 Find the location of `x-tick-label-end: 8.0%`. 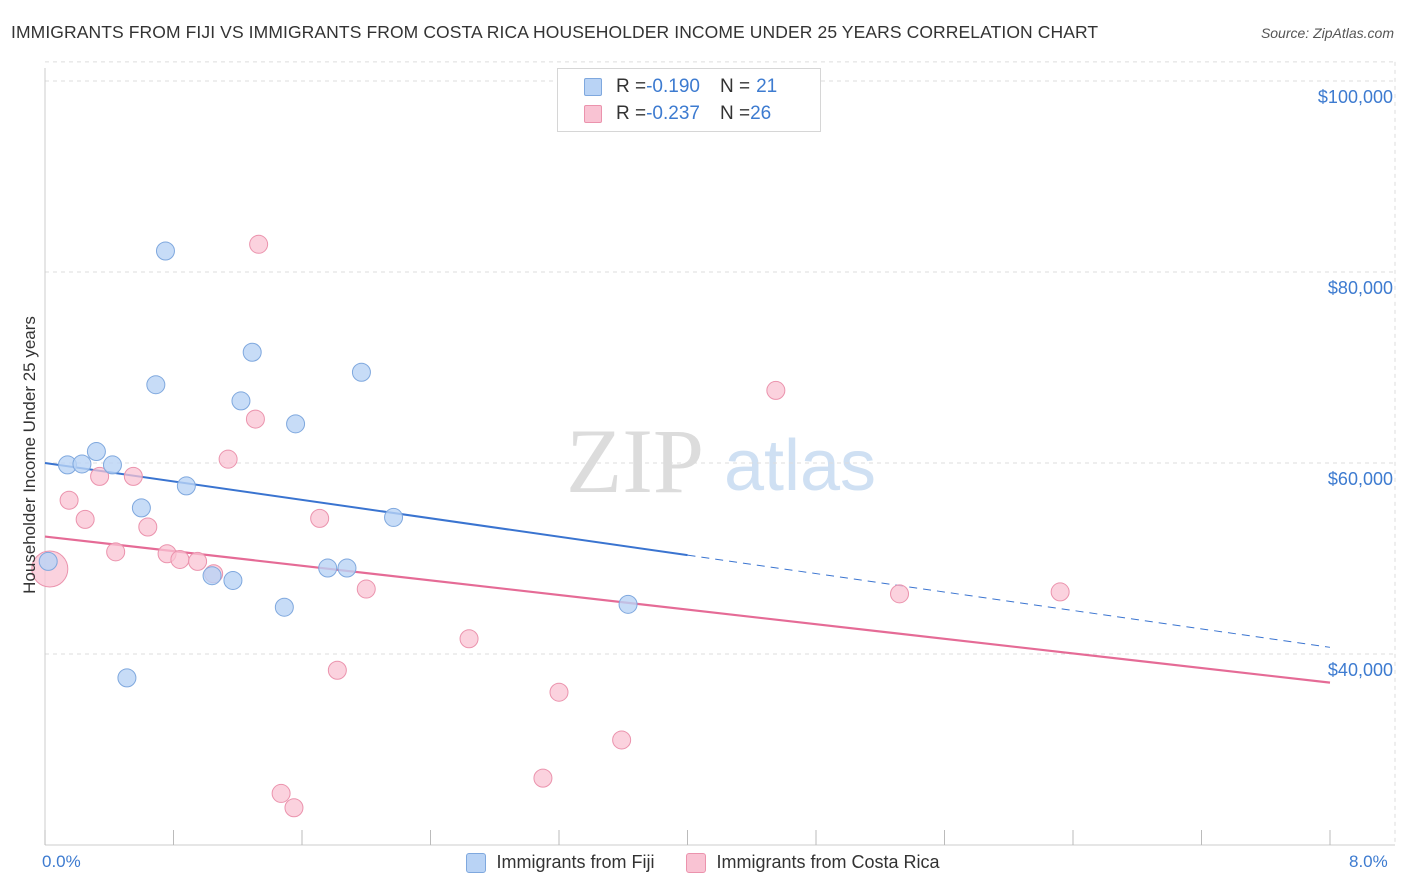

x-tick-label-end: 8.0% is located at coordinates (1368, 861).